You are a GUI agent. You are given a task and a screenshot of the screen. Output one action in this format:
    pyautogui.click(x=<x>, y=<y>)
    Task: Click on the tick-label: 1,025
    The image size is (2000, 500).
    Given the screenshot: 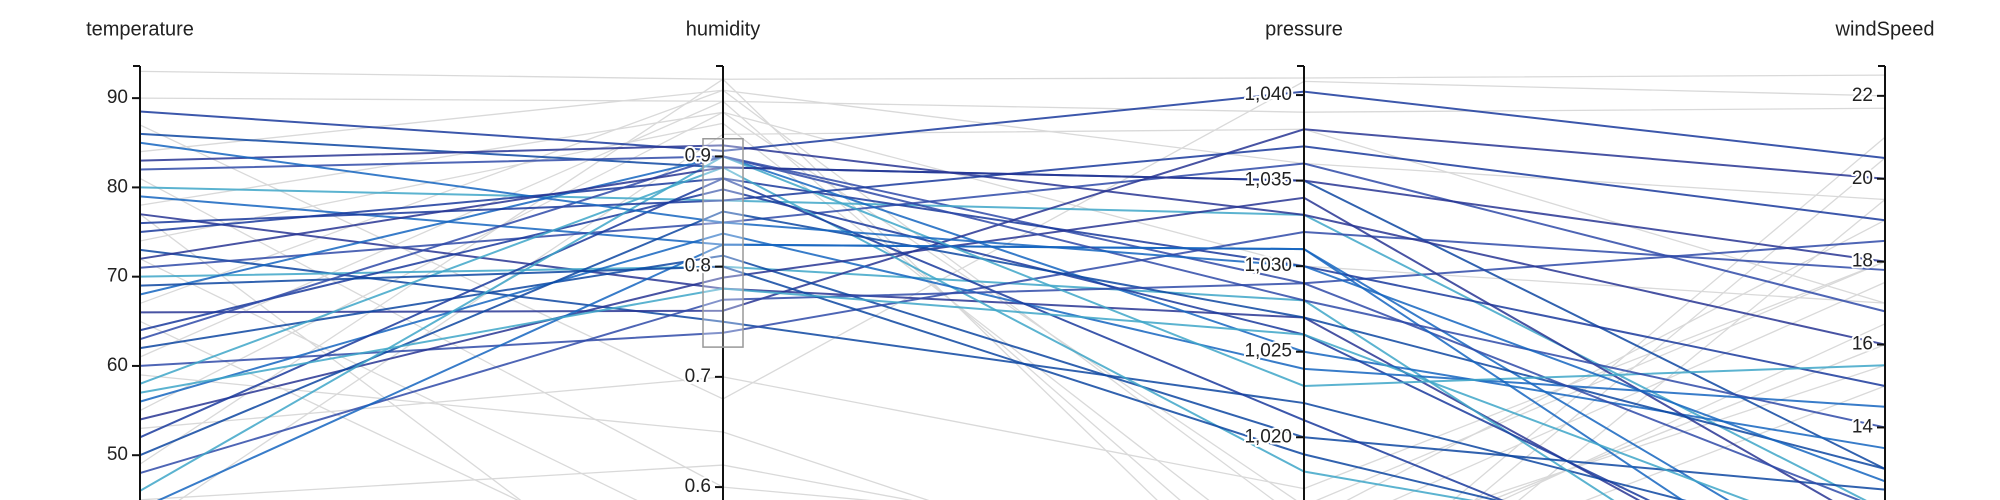 What is the action you would take?
    pyautogui.click(x=1268, y=351)
    